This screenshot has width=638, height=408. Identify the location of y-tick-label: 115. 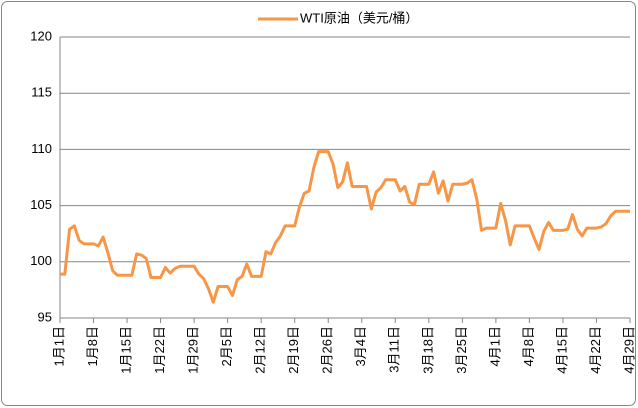
(41, 92).